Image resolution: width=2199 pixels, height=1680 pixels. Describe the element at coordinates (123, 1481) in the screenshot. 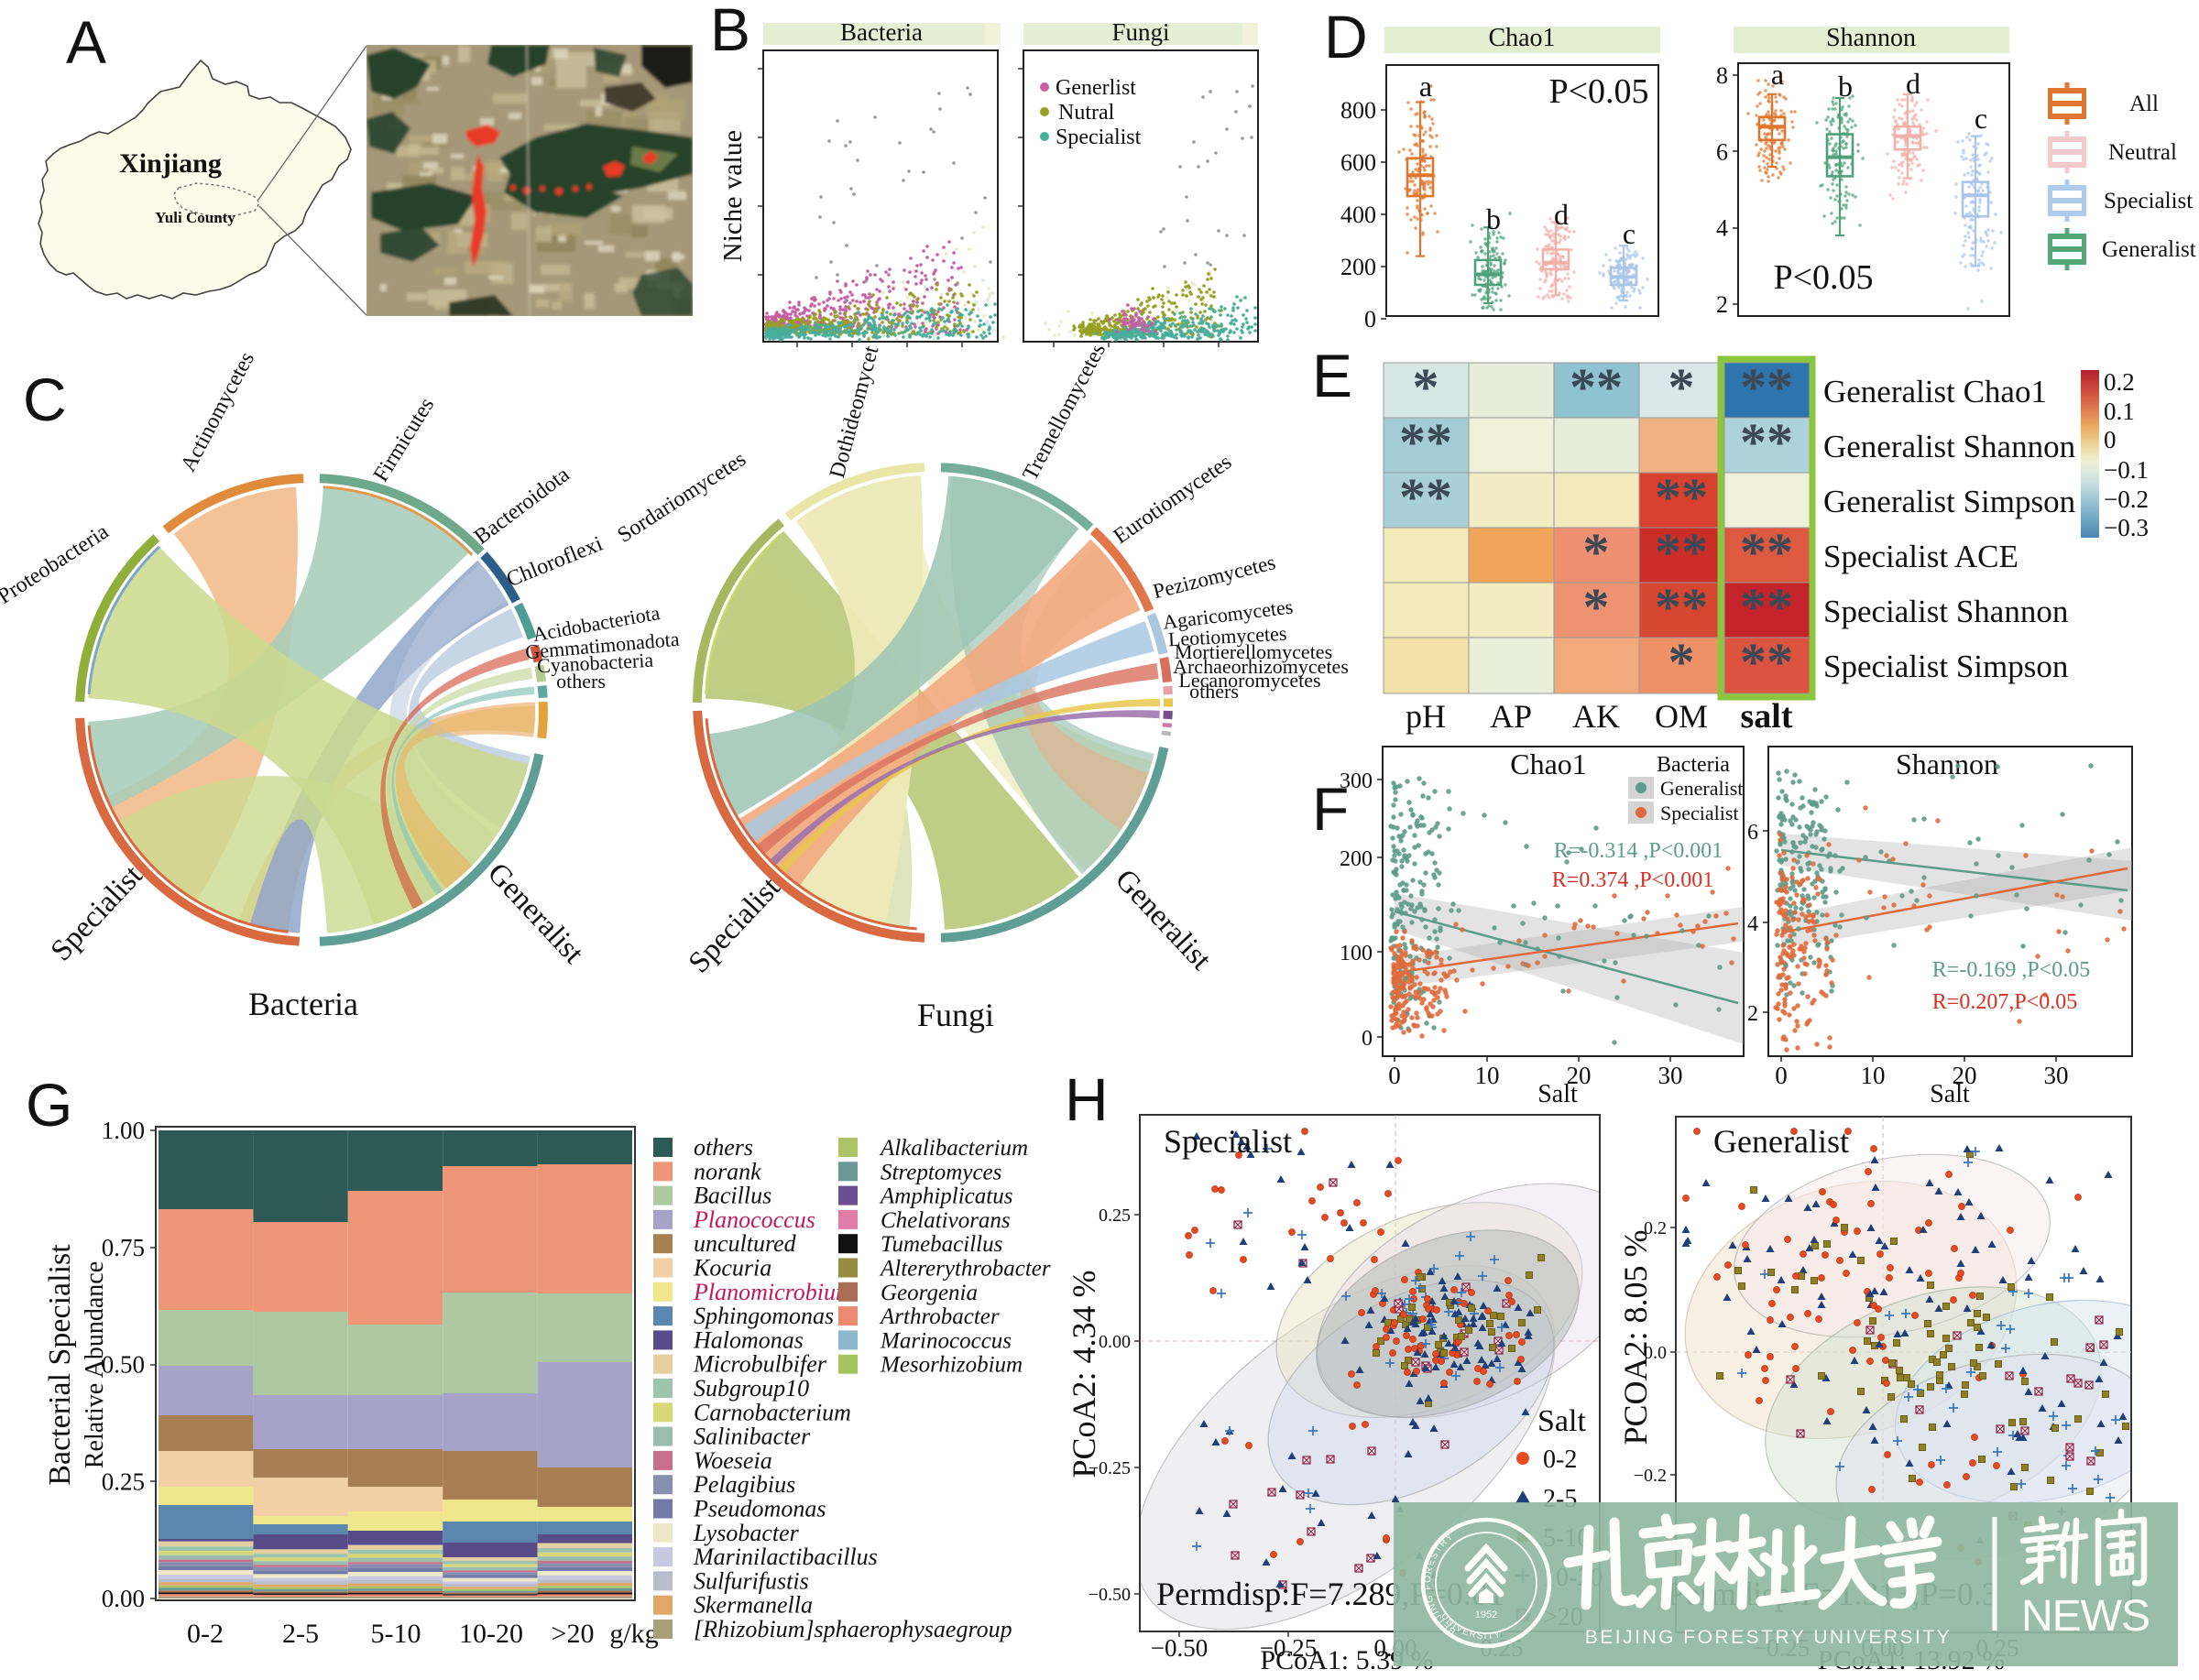

I see `svg-text: 0.25` at that location.